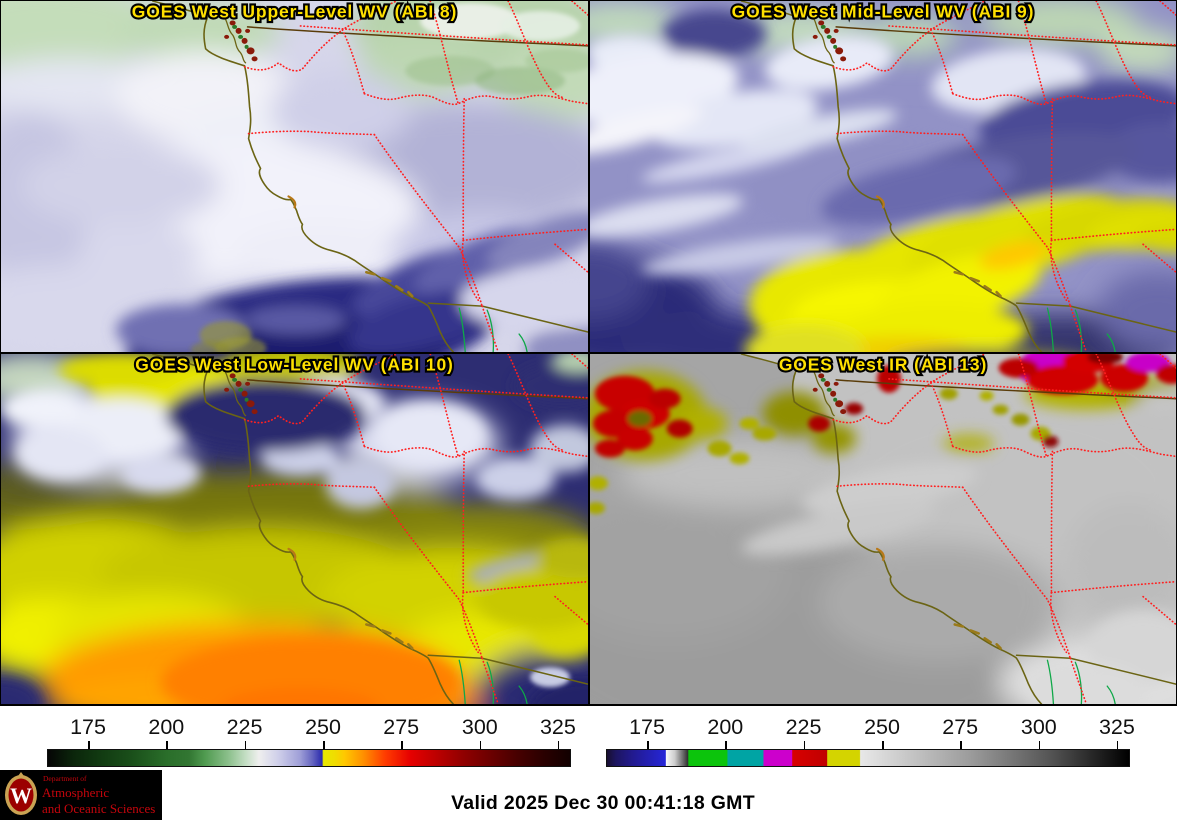 This screenshot has width=1177, height=825. I want to click on svg-text: and Oceanic Sciences, so click(98, 808).